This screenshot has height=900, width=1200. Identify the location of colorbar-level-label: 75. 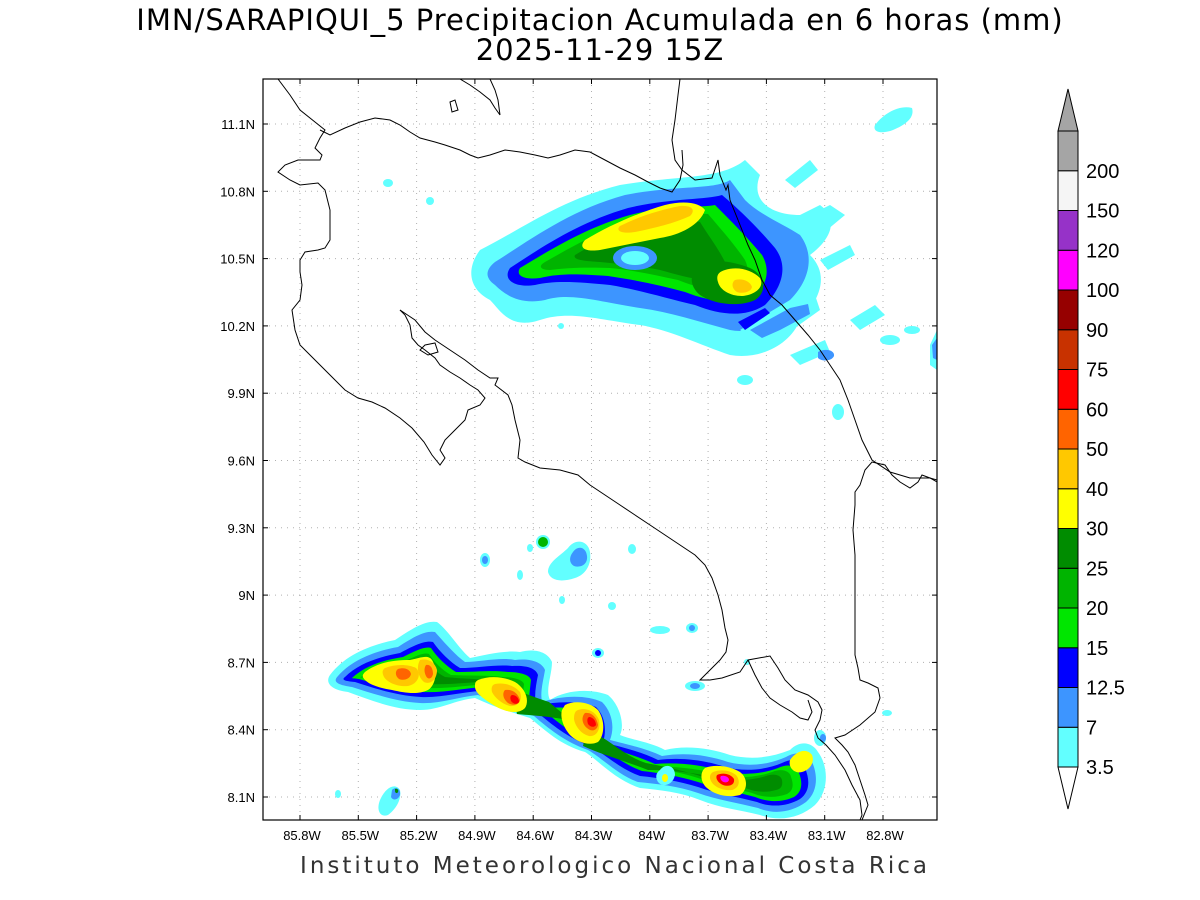
(1097, 371).